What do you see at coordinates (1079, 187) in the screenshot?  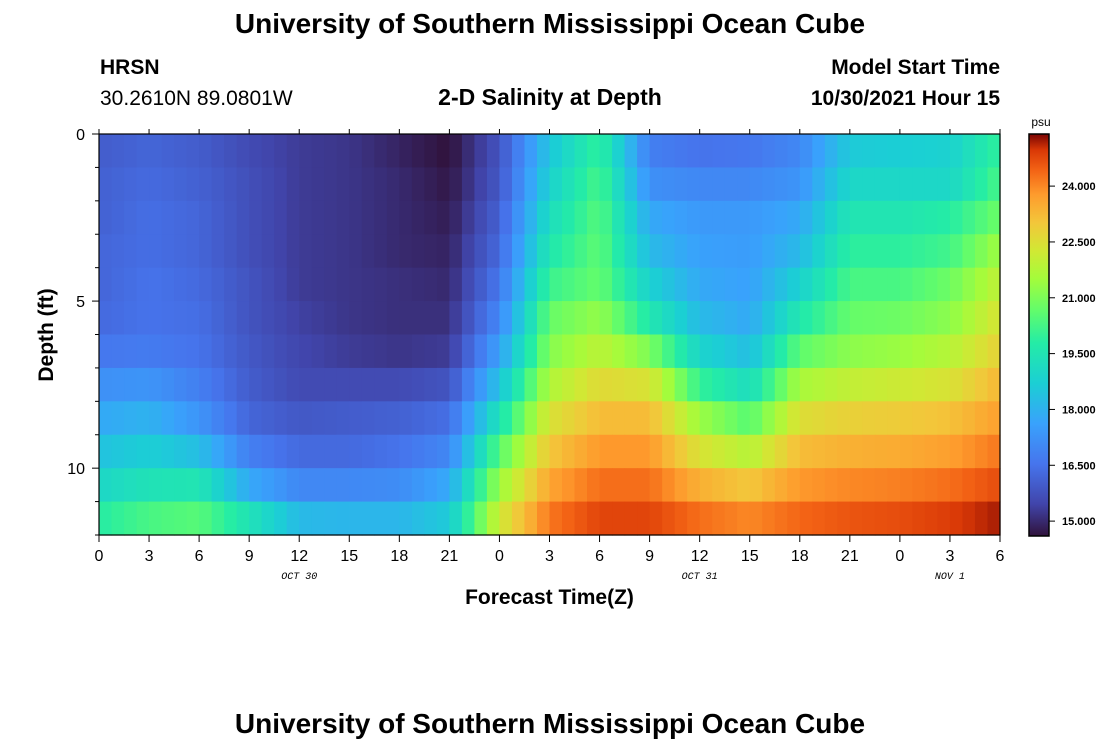 I see `colorbar-tick-label: 24.000` at bounding box center [1079, 187].